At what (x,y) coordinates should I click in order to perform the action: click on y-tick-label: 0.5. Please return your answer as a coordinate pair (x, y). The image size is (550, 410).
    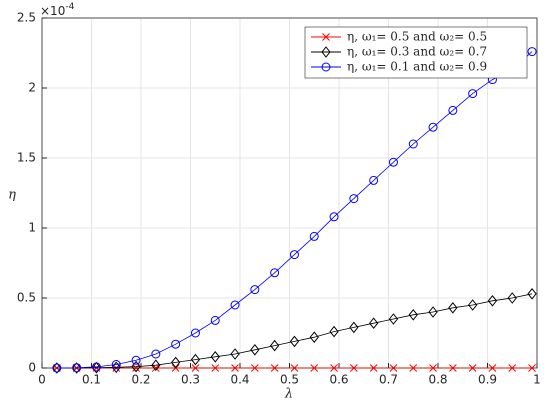
    Looking at the image, I should click on (26, 298).